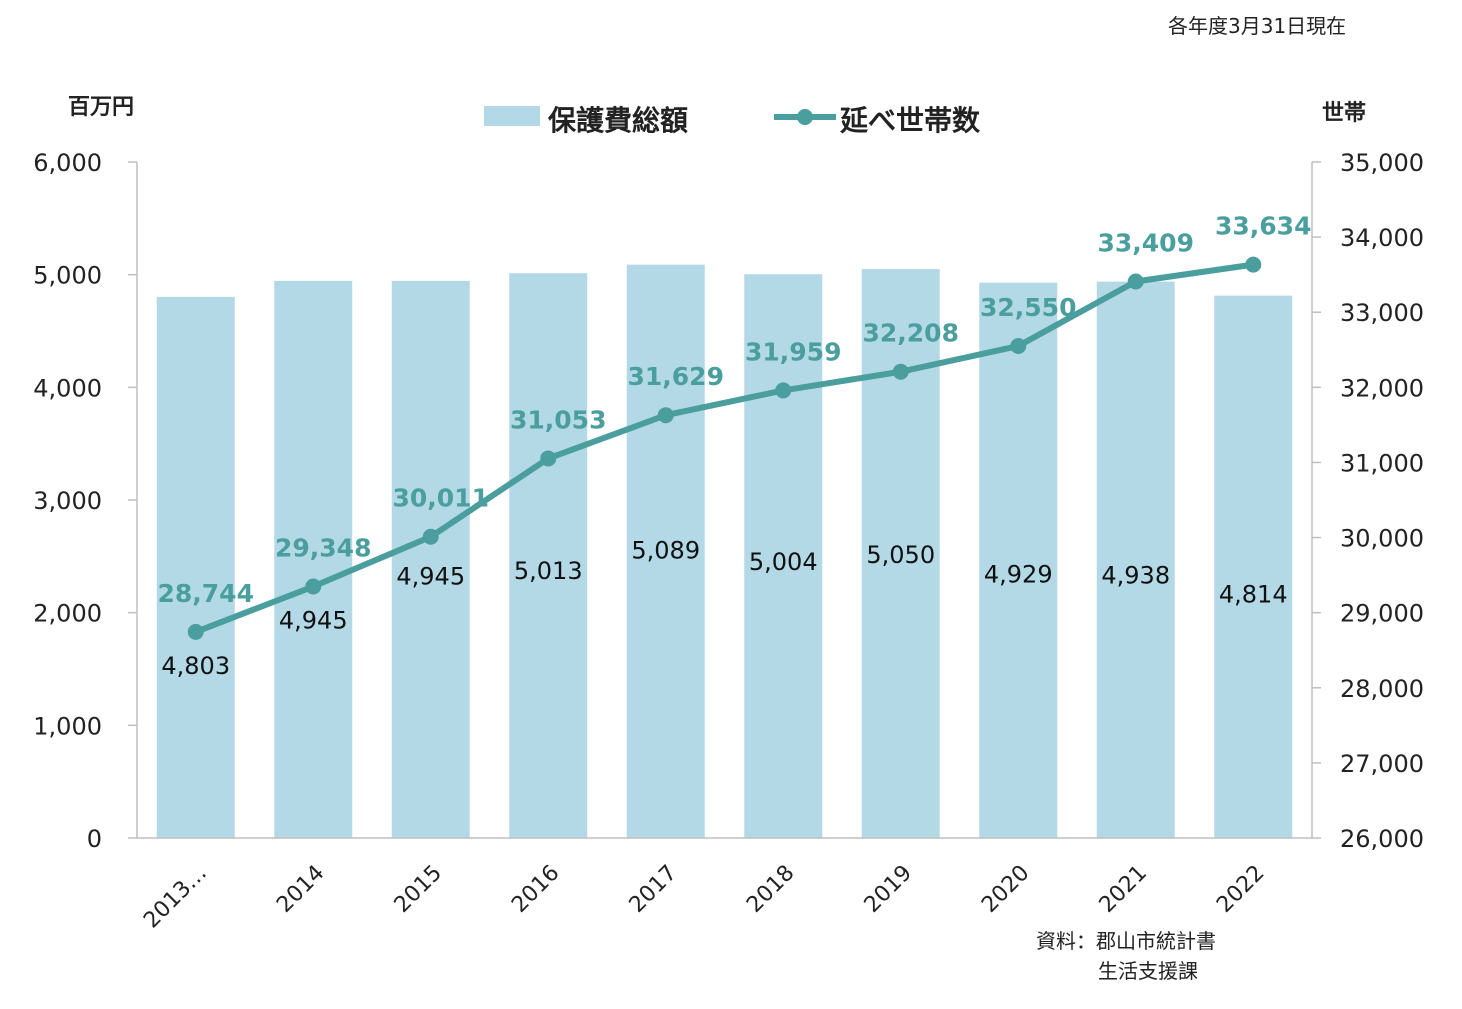 This screenshot has height=1009, width=1462. I want to click on x-tick-label: 2014, so click(300, 889).